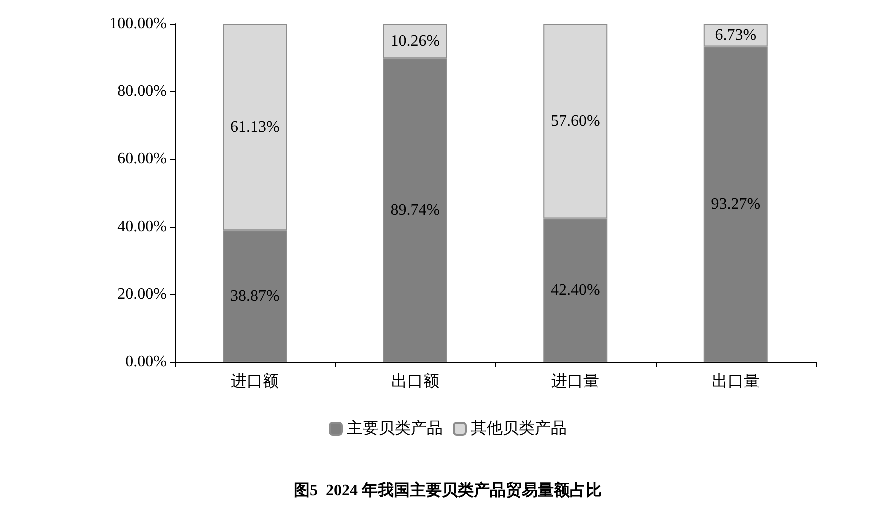 This screenshot has height=512, width=896. Describe the element at coordinates (255, 296) in the screenshot. I see `data-label: 38.87%` at that location.